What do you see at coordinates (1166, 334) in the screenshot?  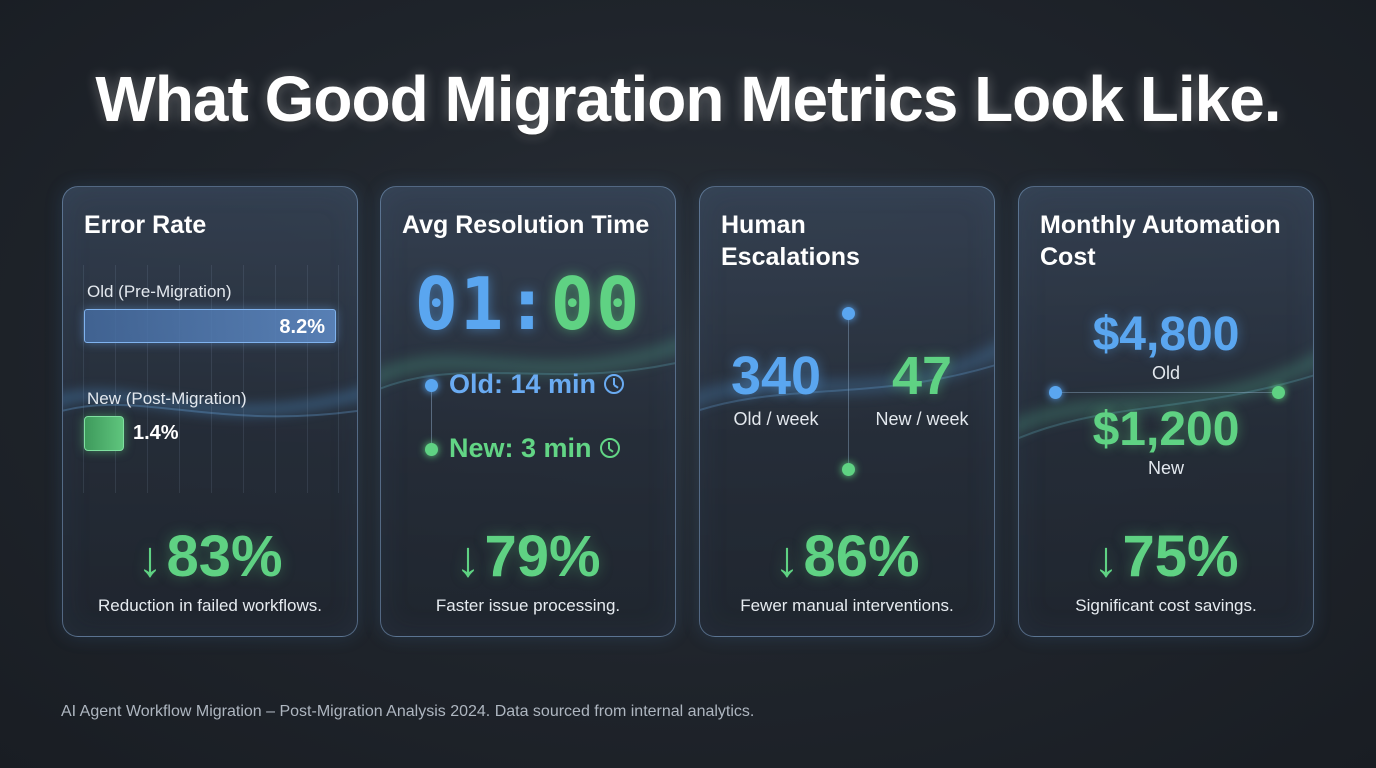 I see `old-cost-value: $4,800` at bounding box center [1166, 334].